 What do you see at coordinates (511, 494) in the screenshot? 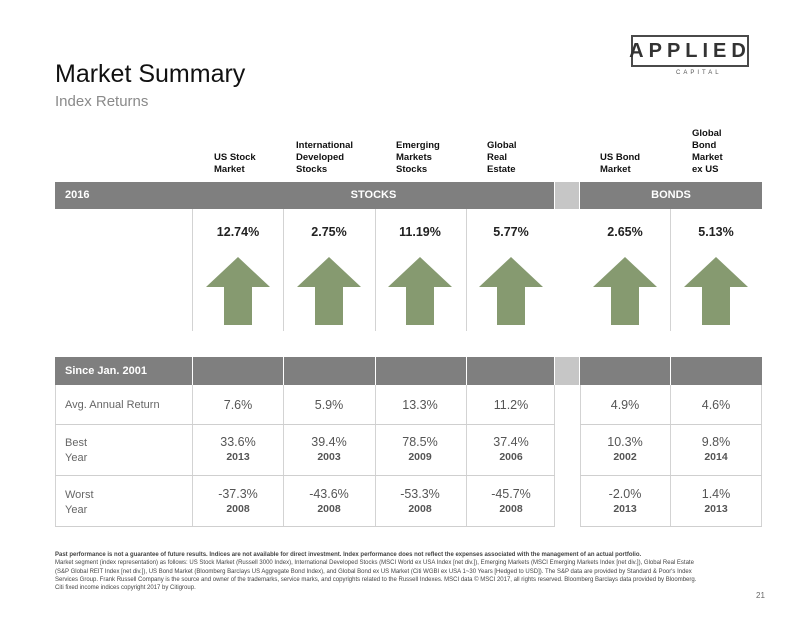
I see `worst-return-cell: -45.7%` at bounding box center [511, 494].